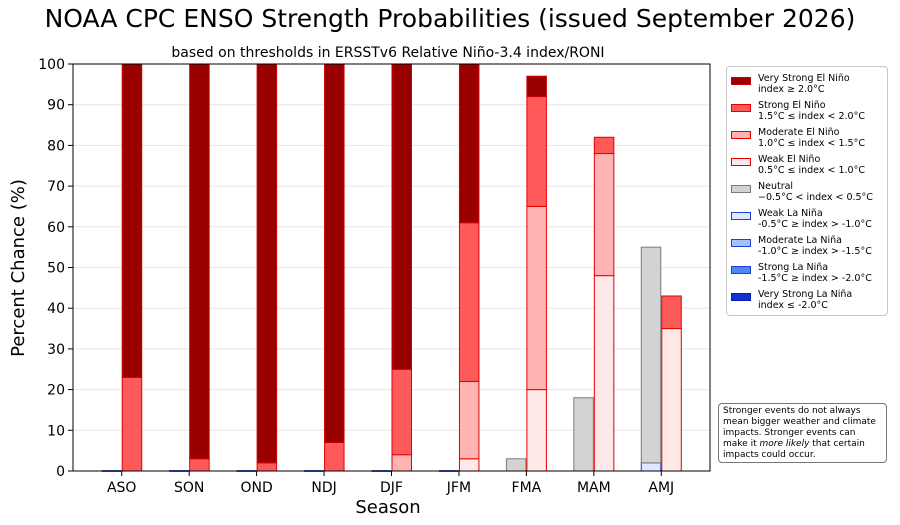  What do you see at coordinates (323, 488) in the screenshot?
I see `x-tick-label: NDJ` at bounding box center [323, 488].